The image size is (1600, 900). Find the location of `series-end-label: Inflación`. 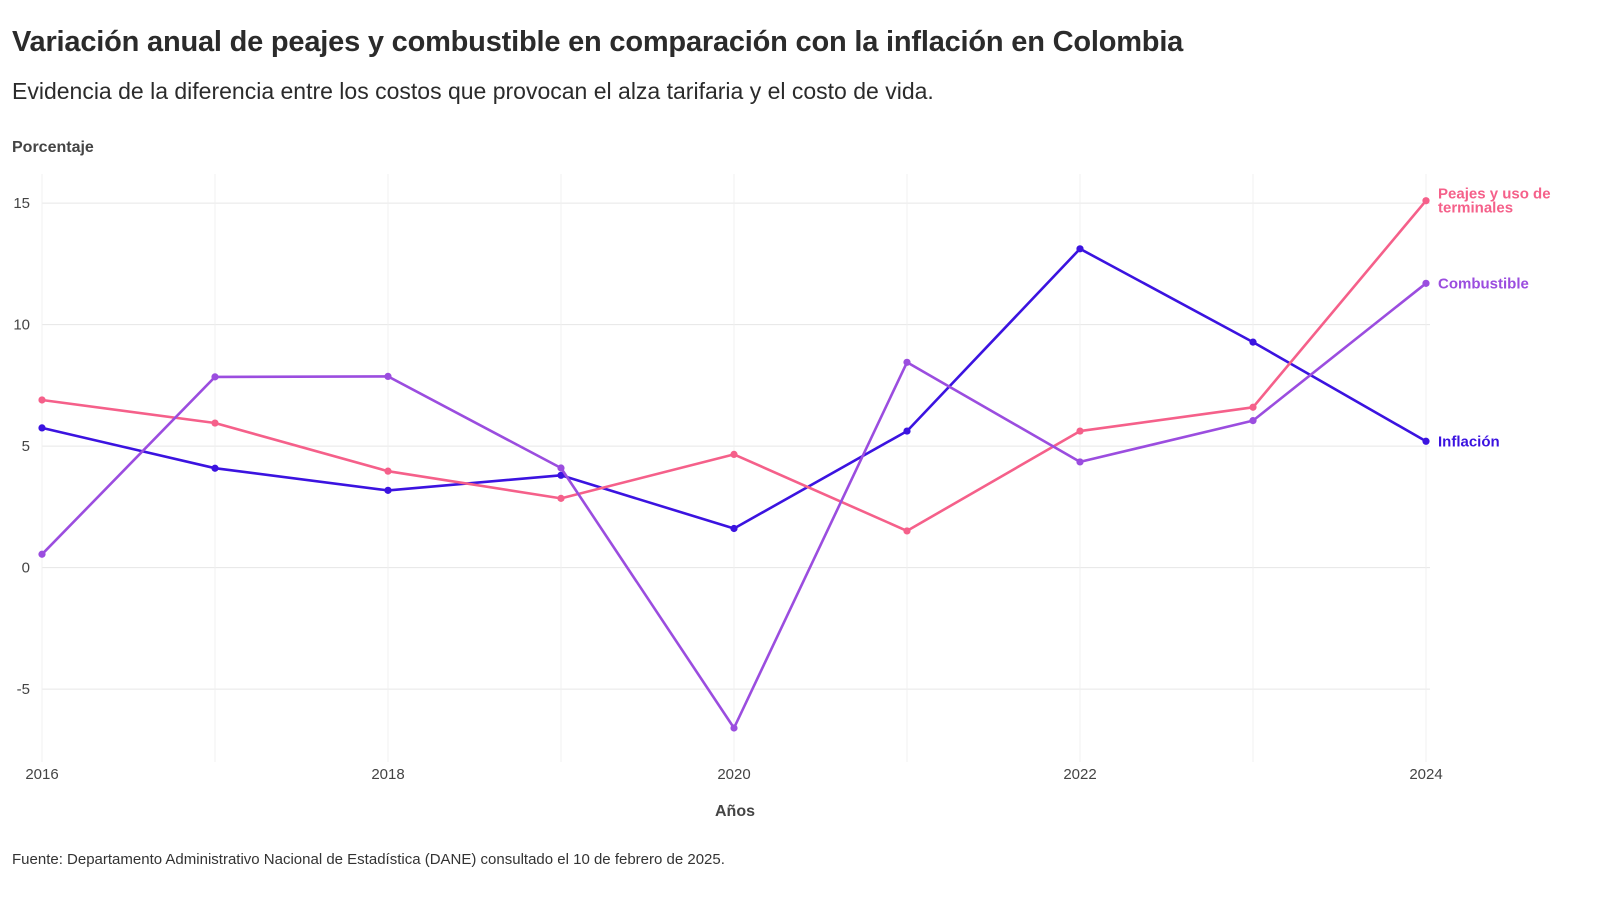

series-end-label: Inflación is located at coordinates (1469, 441).